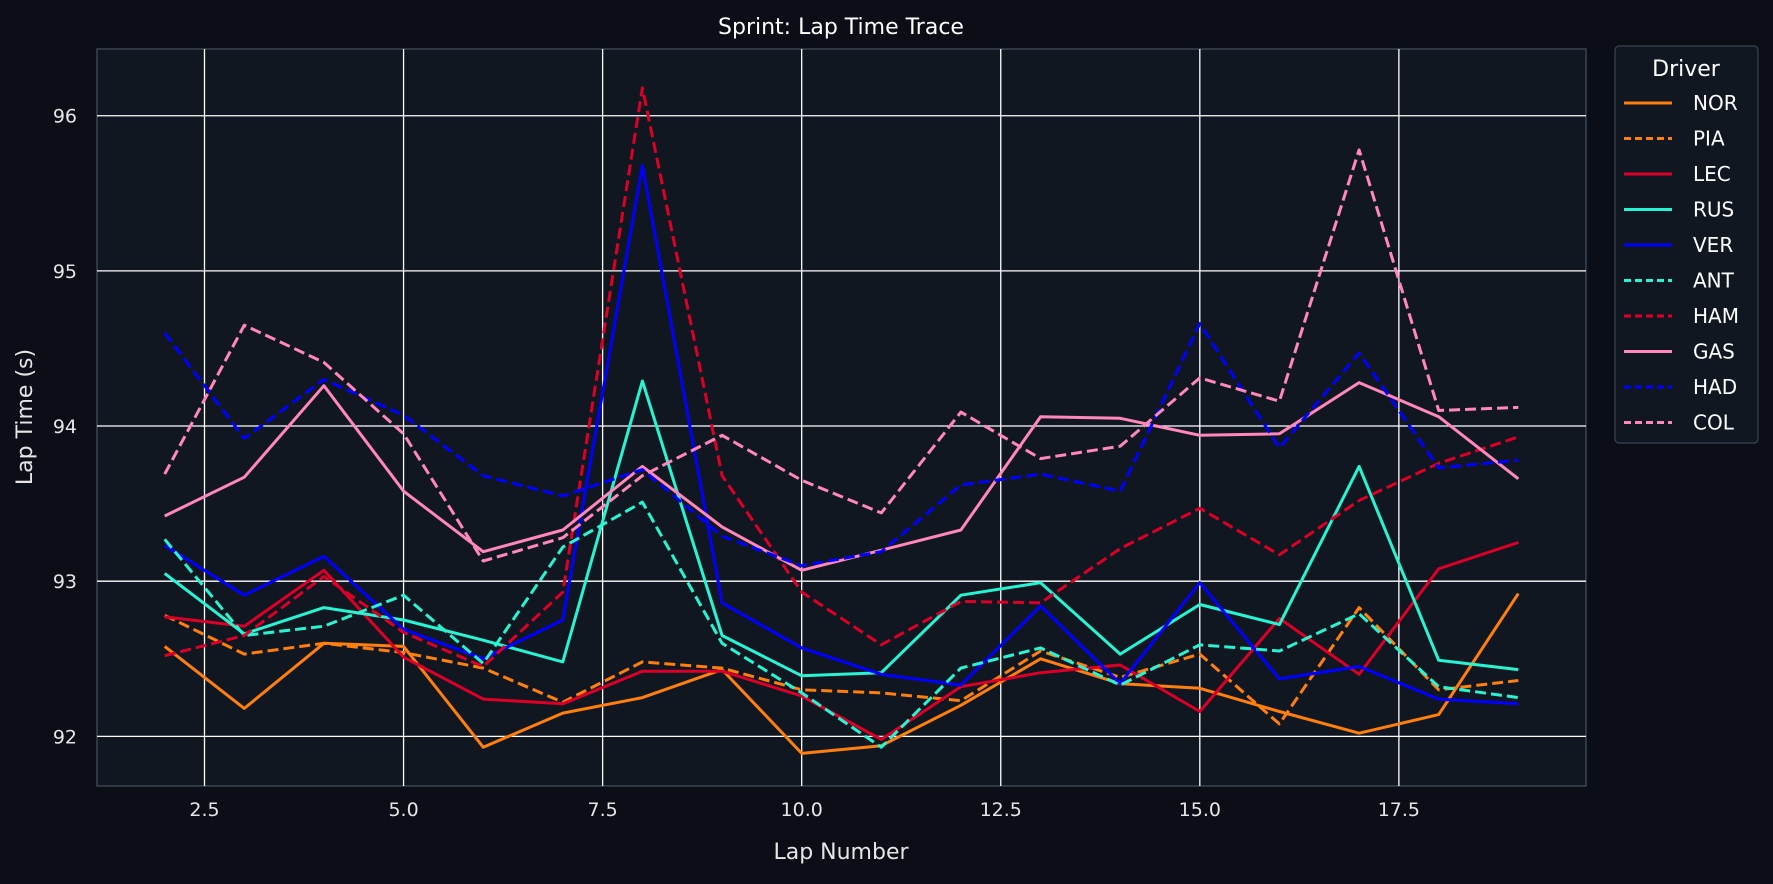 This screenshot has width=1773, height=884. What do you see at coordinates (1399, 810) in the screenshot?
I see `x-tick-label: 17.5` at bounding box center [1399, 810].